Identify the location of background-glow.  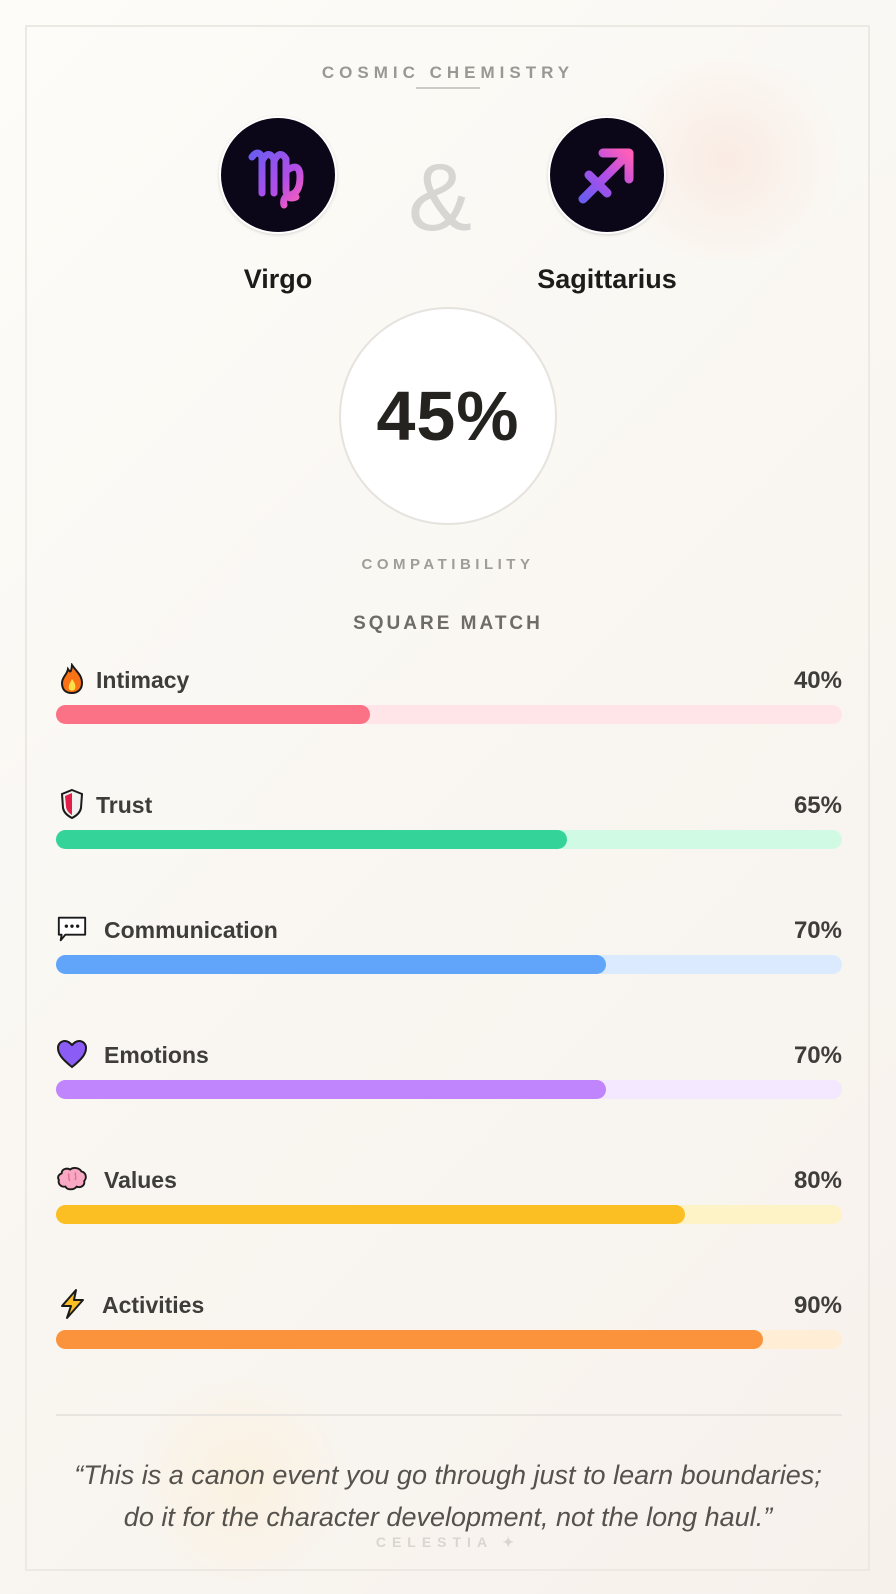
(240, 1480).